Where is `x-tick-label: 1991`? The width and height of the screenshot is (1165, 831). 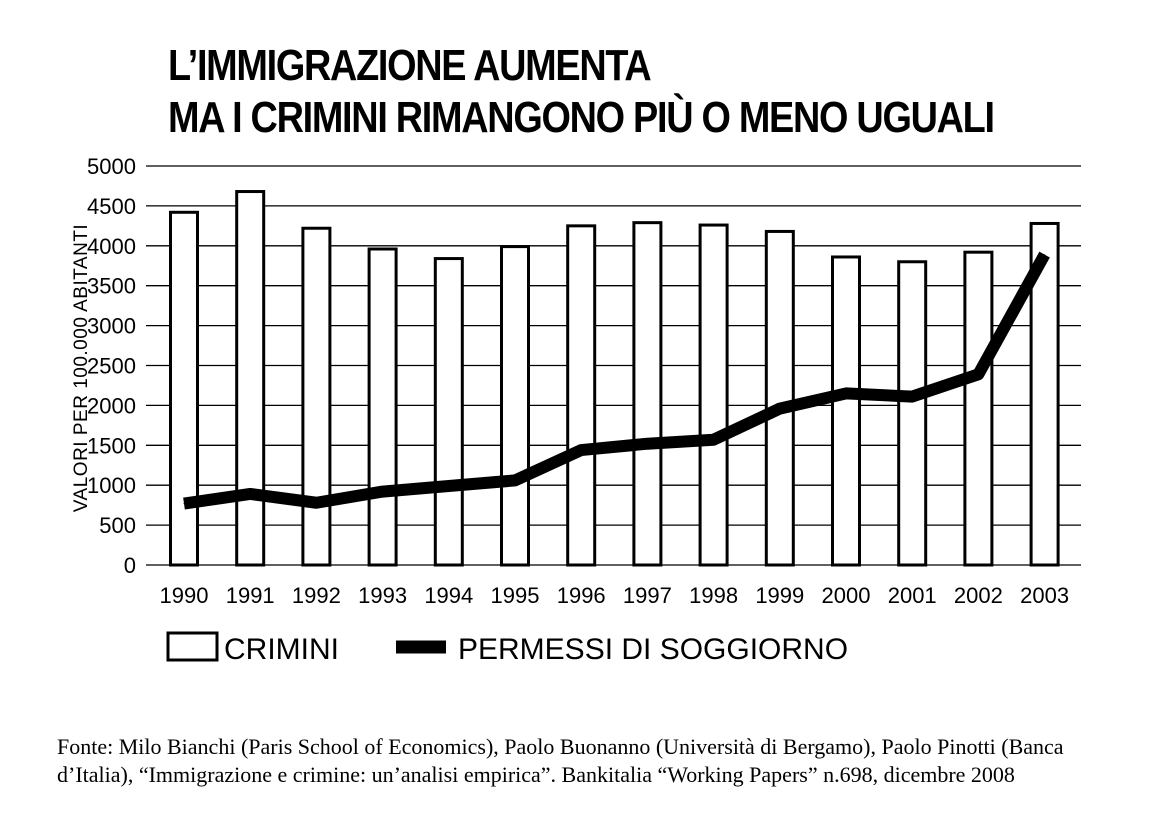
x-tick-label: 1991 is located at coordinates (250, 595).